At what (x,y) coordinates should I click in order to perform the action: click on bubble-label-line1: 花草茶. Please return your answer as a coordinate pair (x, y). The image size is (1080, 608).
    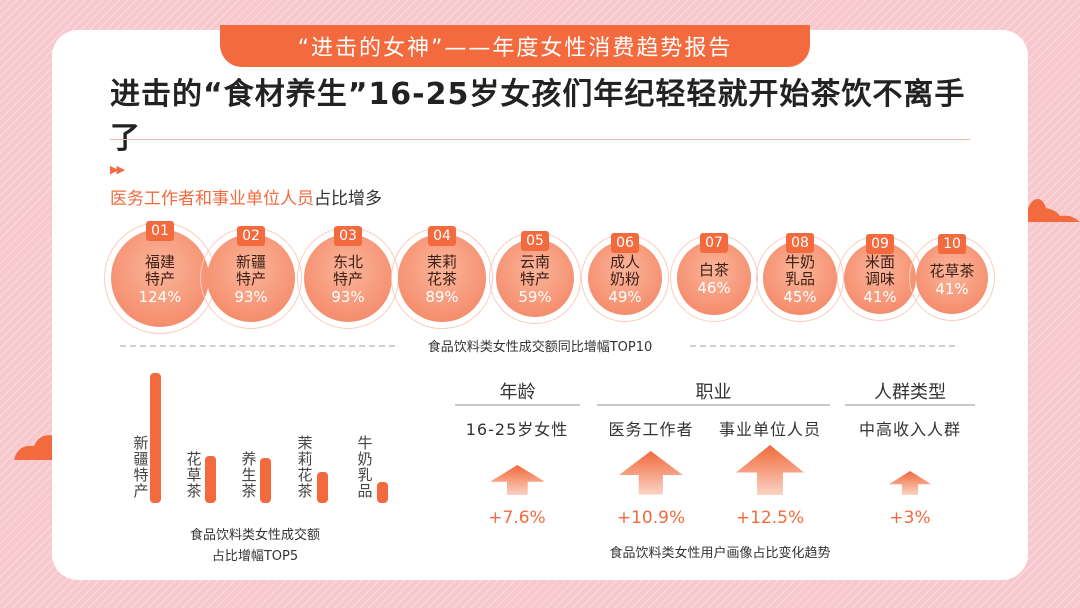
    Looking at the image, I should click on (952, 270).